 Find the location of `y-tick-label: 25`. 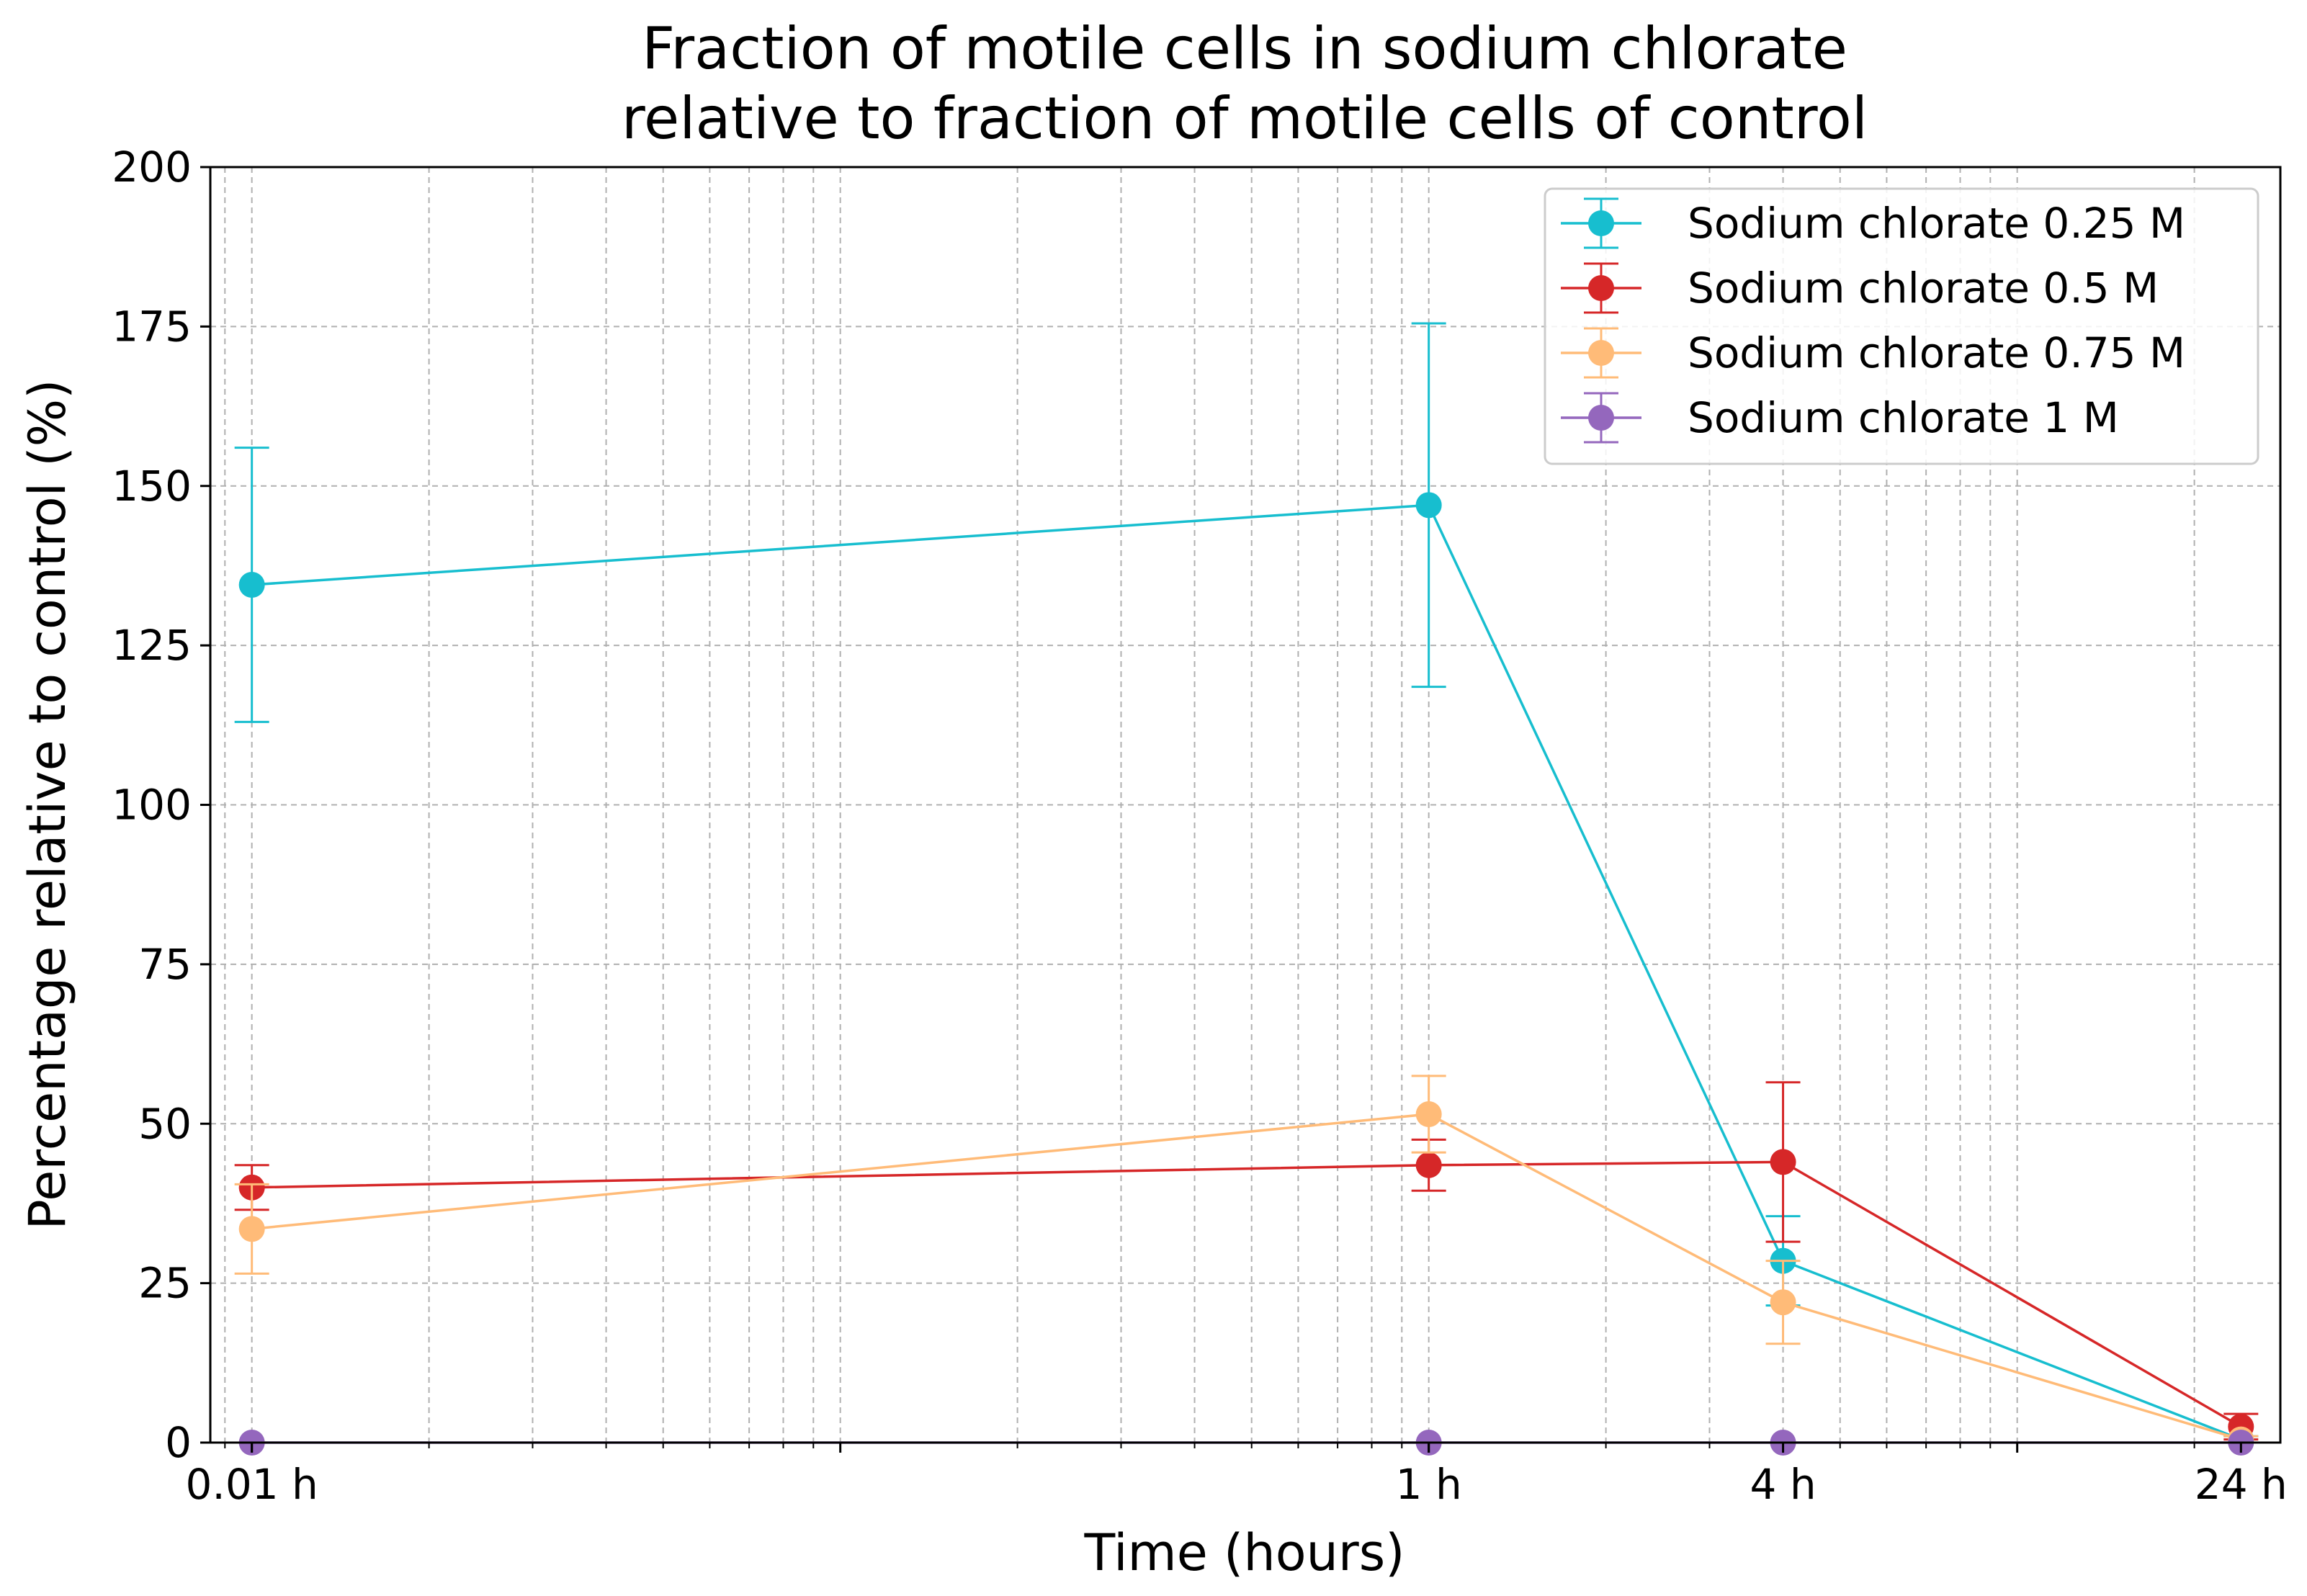

y-tick-label: 25 is located at coordinates (165, 1283).